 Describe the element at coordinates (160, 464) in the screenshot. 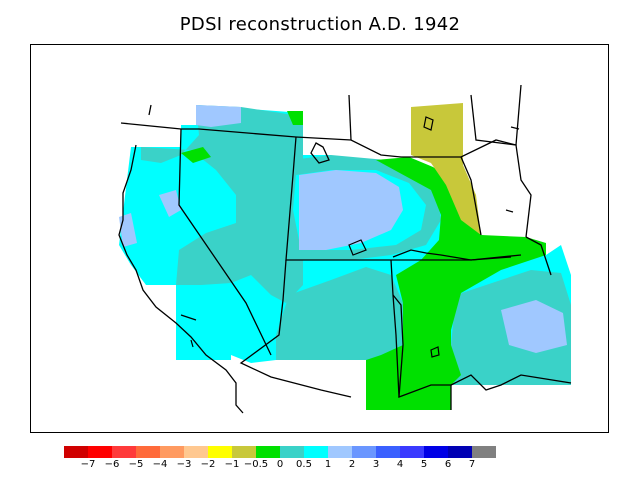

I see `colorbar-tick-label: −4` at that location.